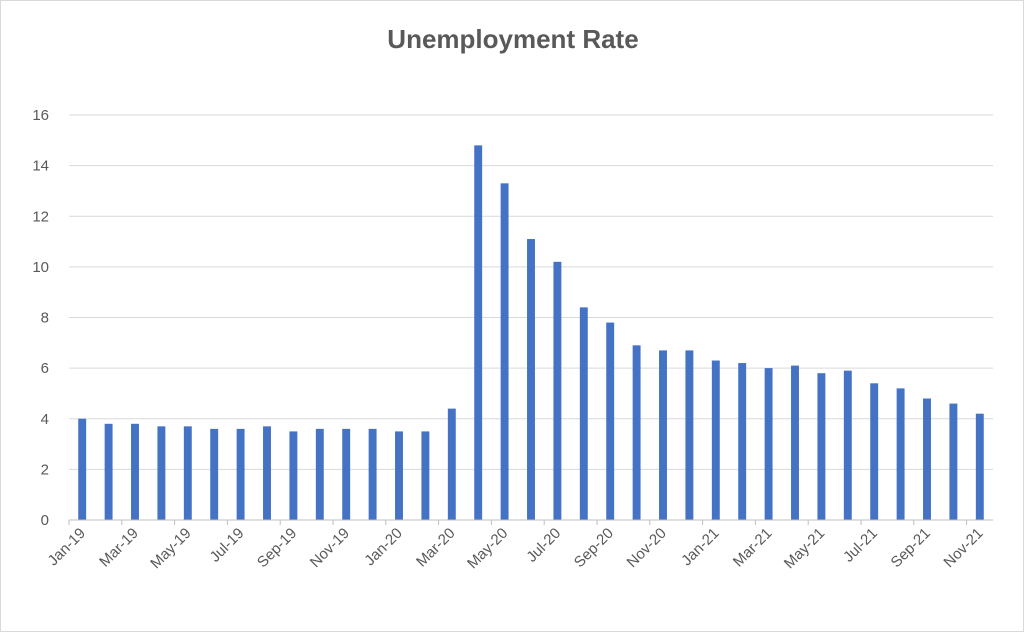 The image size is (1024, 633). Describe the element at coordinates (40, 318) in the screenshot. I see `y-axis-ticks: 0 2 4 6 8 10 12 14 16` at that location.